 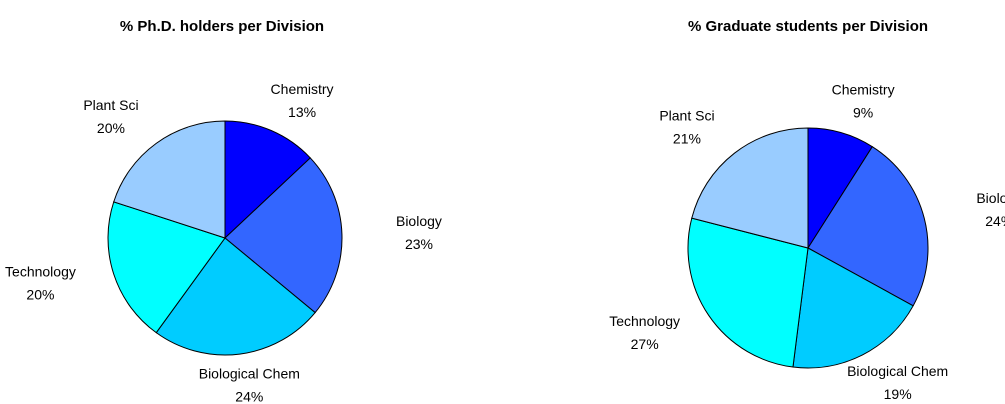 What do you see at coordinates (808, 26) in the screenshot?
I see `chart-title: % Graduate students per Division` at bounding box center [808, 26].